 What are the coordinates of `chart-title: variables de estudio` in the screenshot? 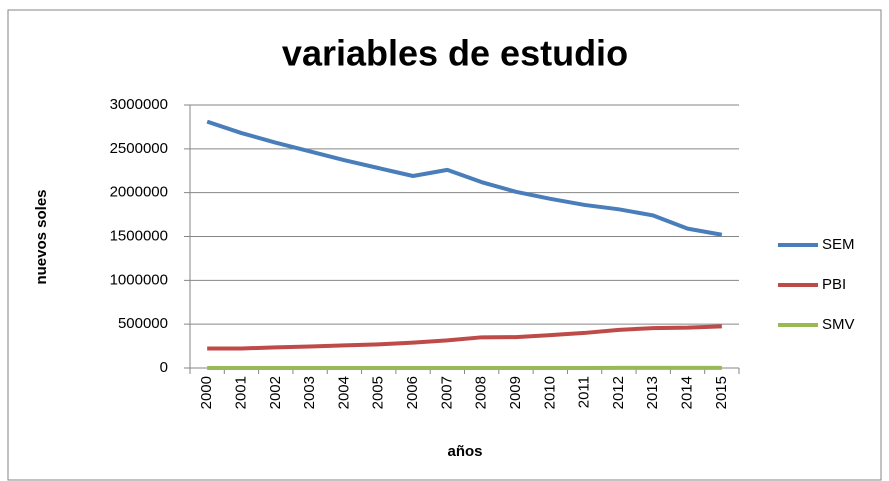 It's located at (455, 53).